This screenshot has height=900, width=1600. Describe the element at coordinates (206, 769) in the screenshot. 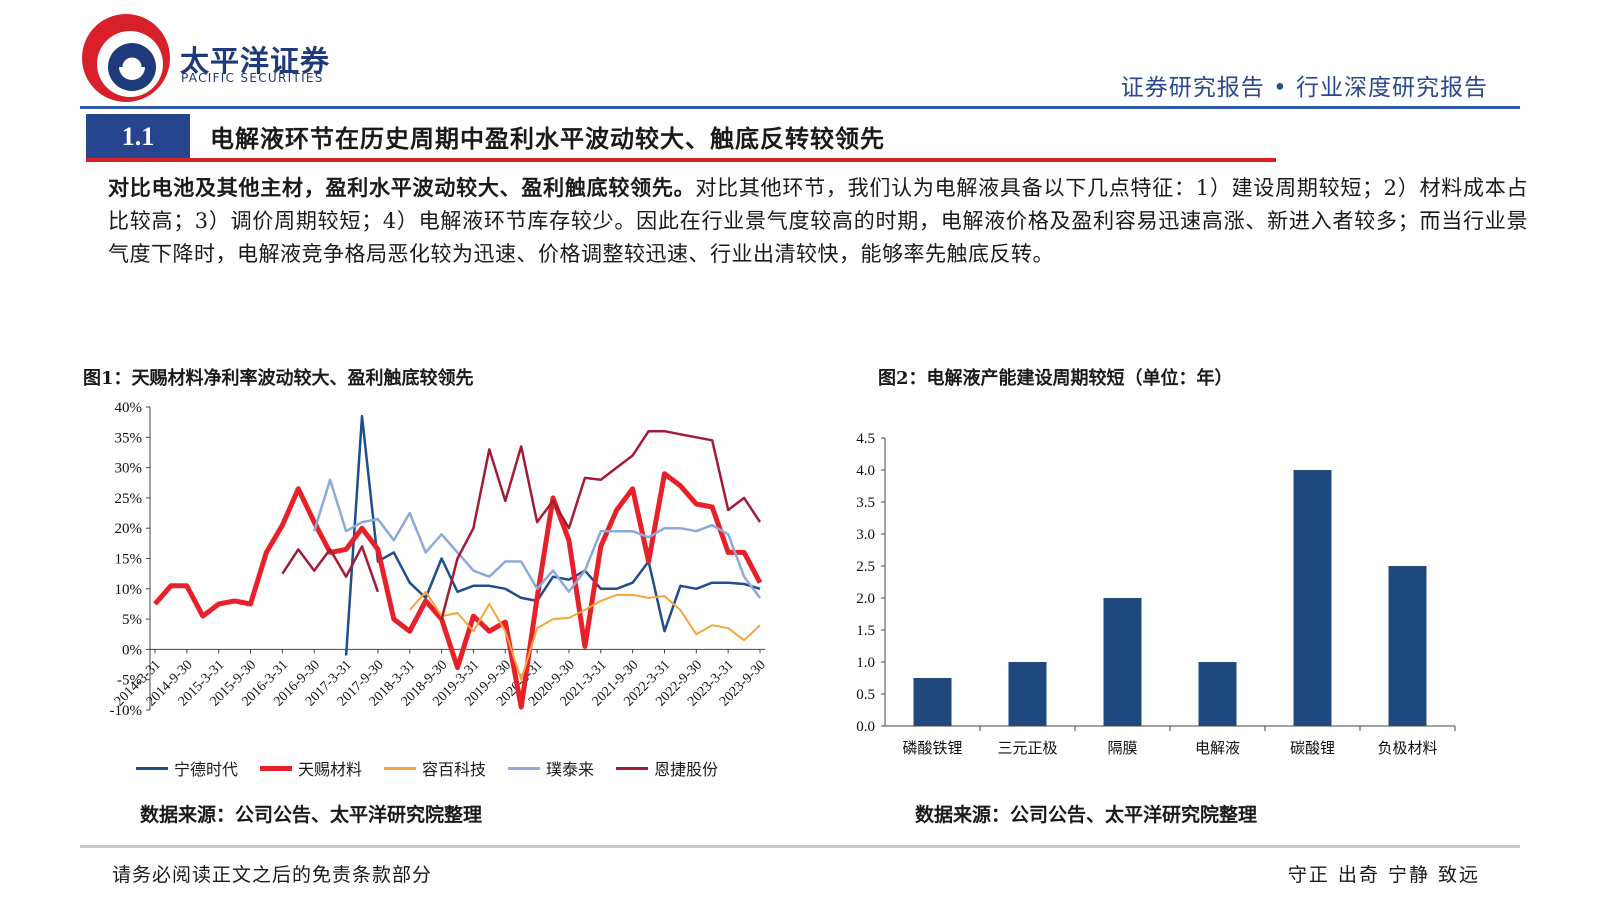

I see `legend-label: 宁德时代` at that location.